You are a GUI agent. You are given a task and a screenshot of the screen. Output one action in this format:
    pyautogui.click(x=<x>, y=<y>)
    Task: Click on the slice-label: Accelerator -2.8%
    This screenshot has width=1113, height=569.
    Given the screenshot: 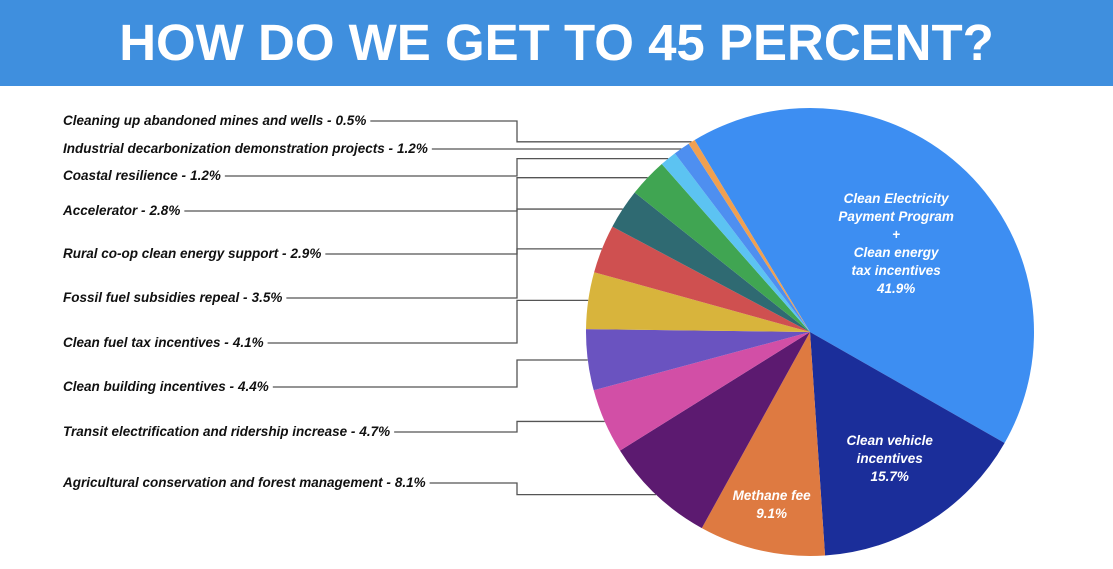 What is the action you would take?
    pyautogui.click(x=121, y=210)
    